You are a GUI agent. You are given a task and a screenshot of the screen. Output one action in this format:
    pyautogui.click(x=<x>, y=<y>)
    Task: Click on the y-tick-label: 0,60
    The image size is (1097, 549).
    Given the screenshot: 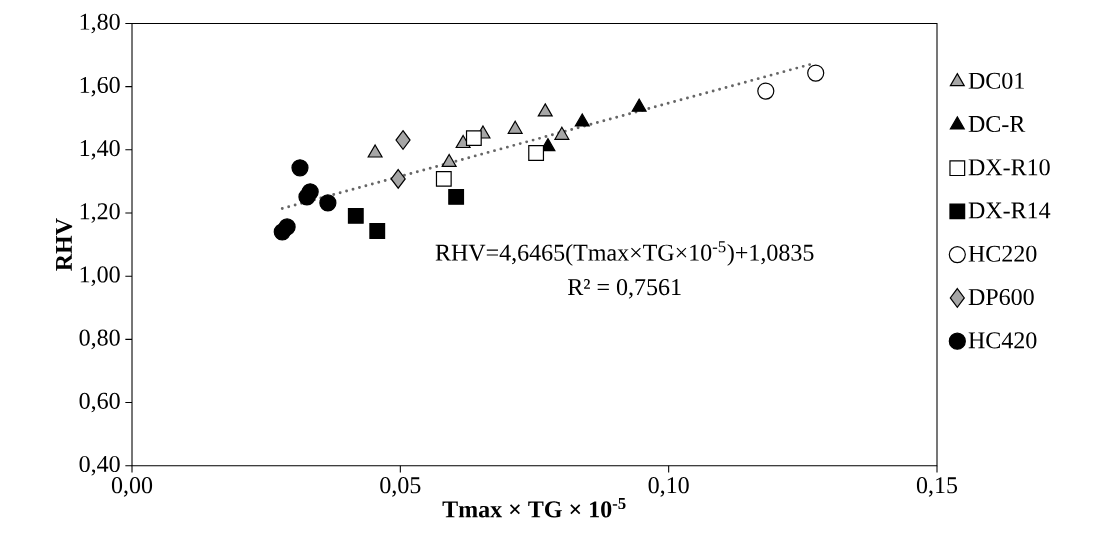 What is the action you would take?
    pyautogui.click(x=99, y=402)
    